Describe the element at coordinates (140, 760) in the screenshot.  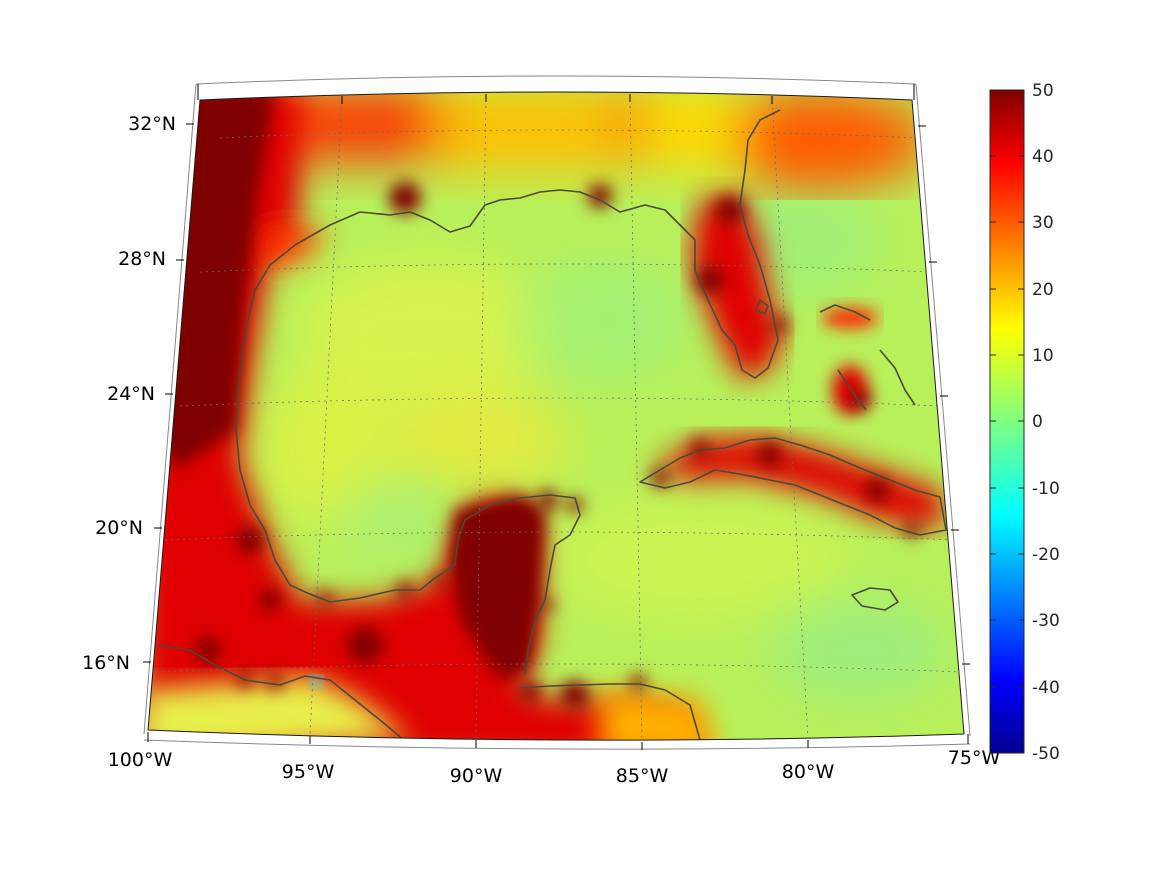
I see `lon-label: 100°W` at that location.